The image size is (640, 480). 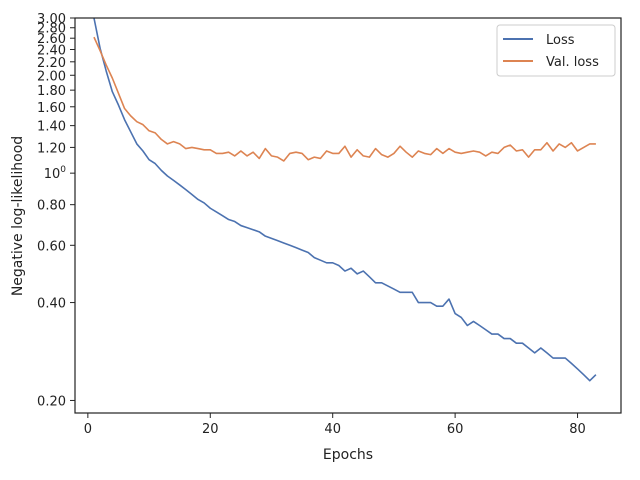 I want to click on y-tick-label: 1.80, so click(x=51, y=91).